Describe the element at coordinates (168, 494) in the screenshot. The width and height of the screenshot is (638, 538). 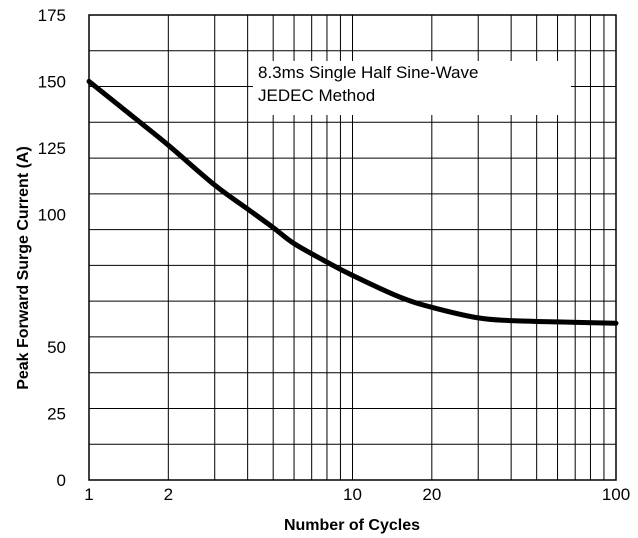
I see `x-tick-label: 2` at that location.